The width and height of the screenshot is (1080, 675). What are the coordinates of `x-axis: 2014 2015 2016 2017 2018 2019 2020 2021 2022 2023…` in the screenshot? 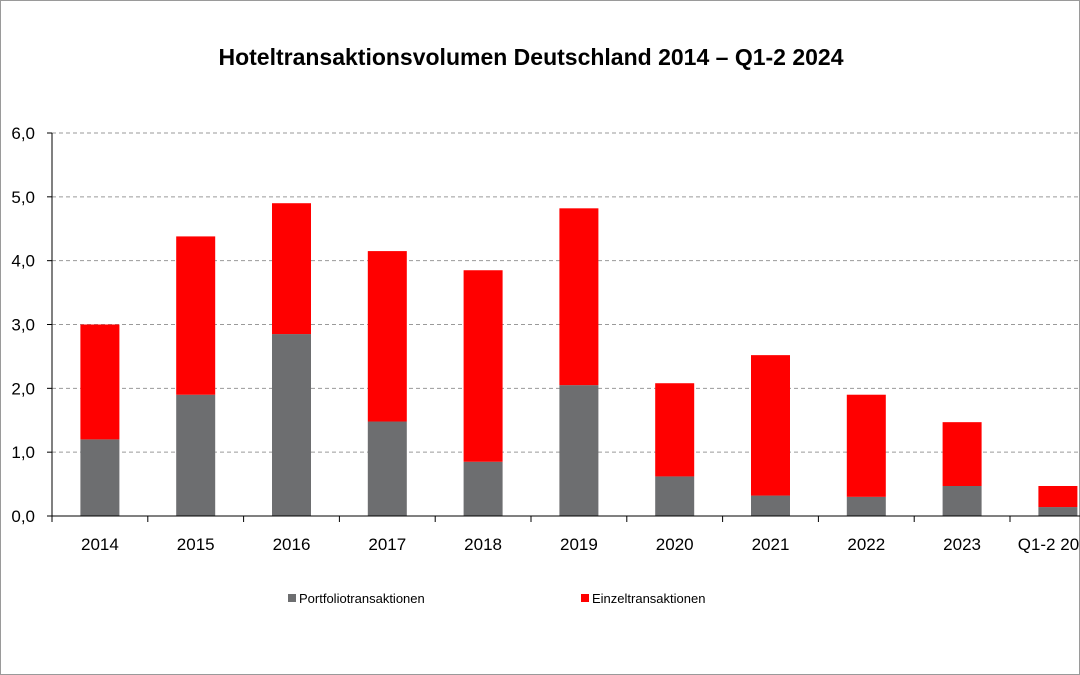 It's located at (565, 534).